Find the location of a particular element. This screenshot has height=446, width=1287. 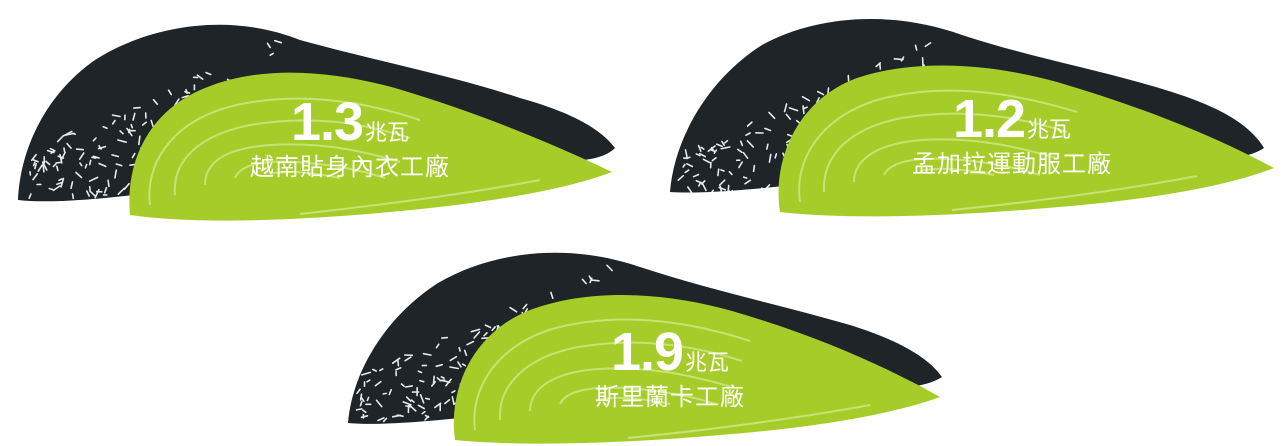

green-leaf-shape is located at coordinates (370, 146).